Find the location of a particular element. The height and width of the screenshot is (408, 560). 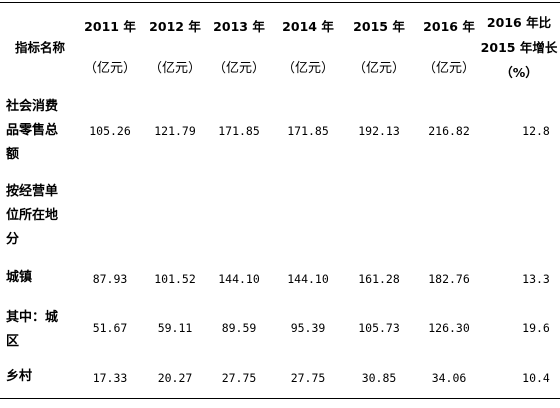

table-bottom-rule is located at coordinates (280, 398).